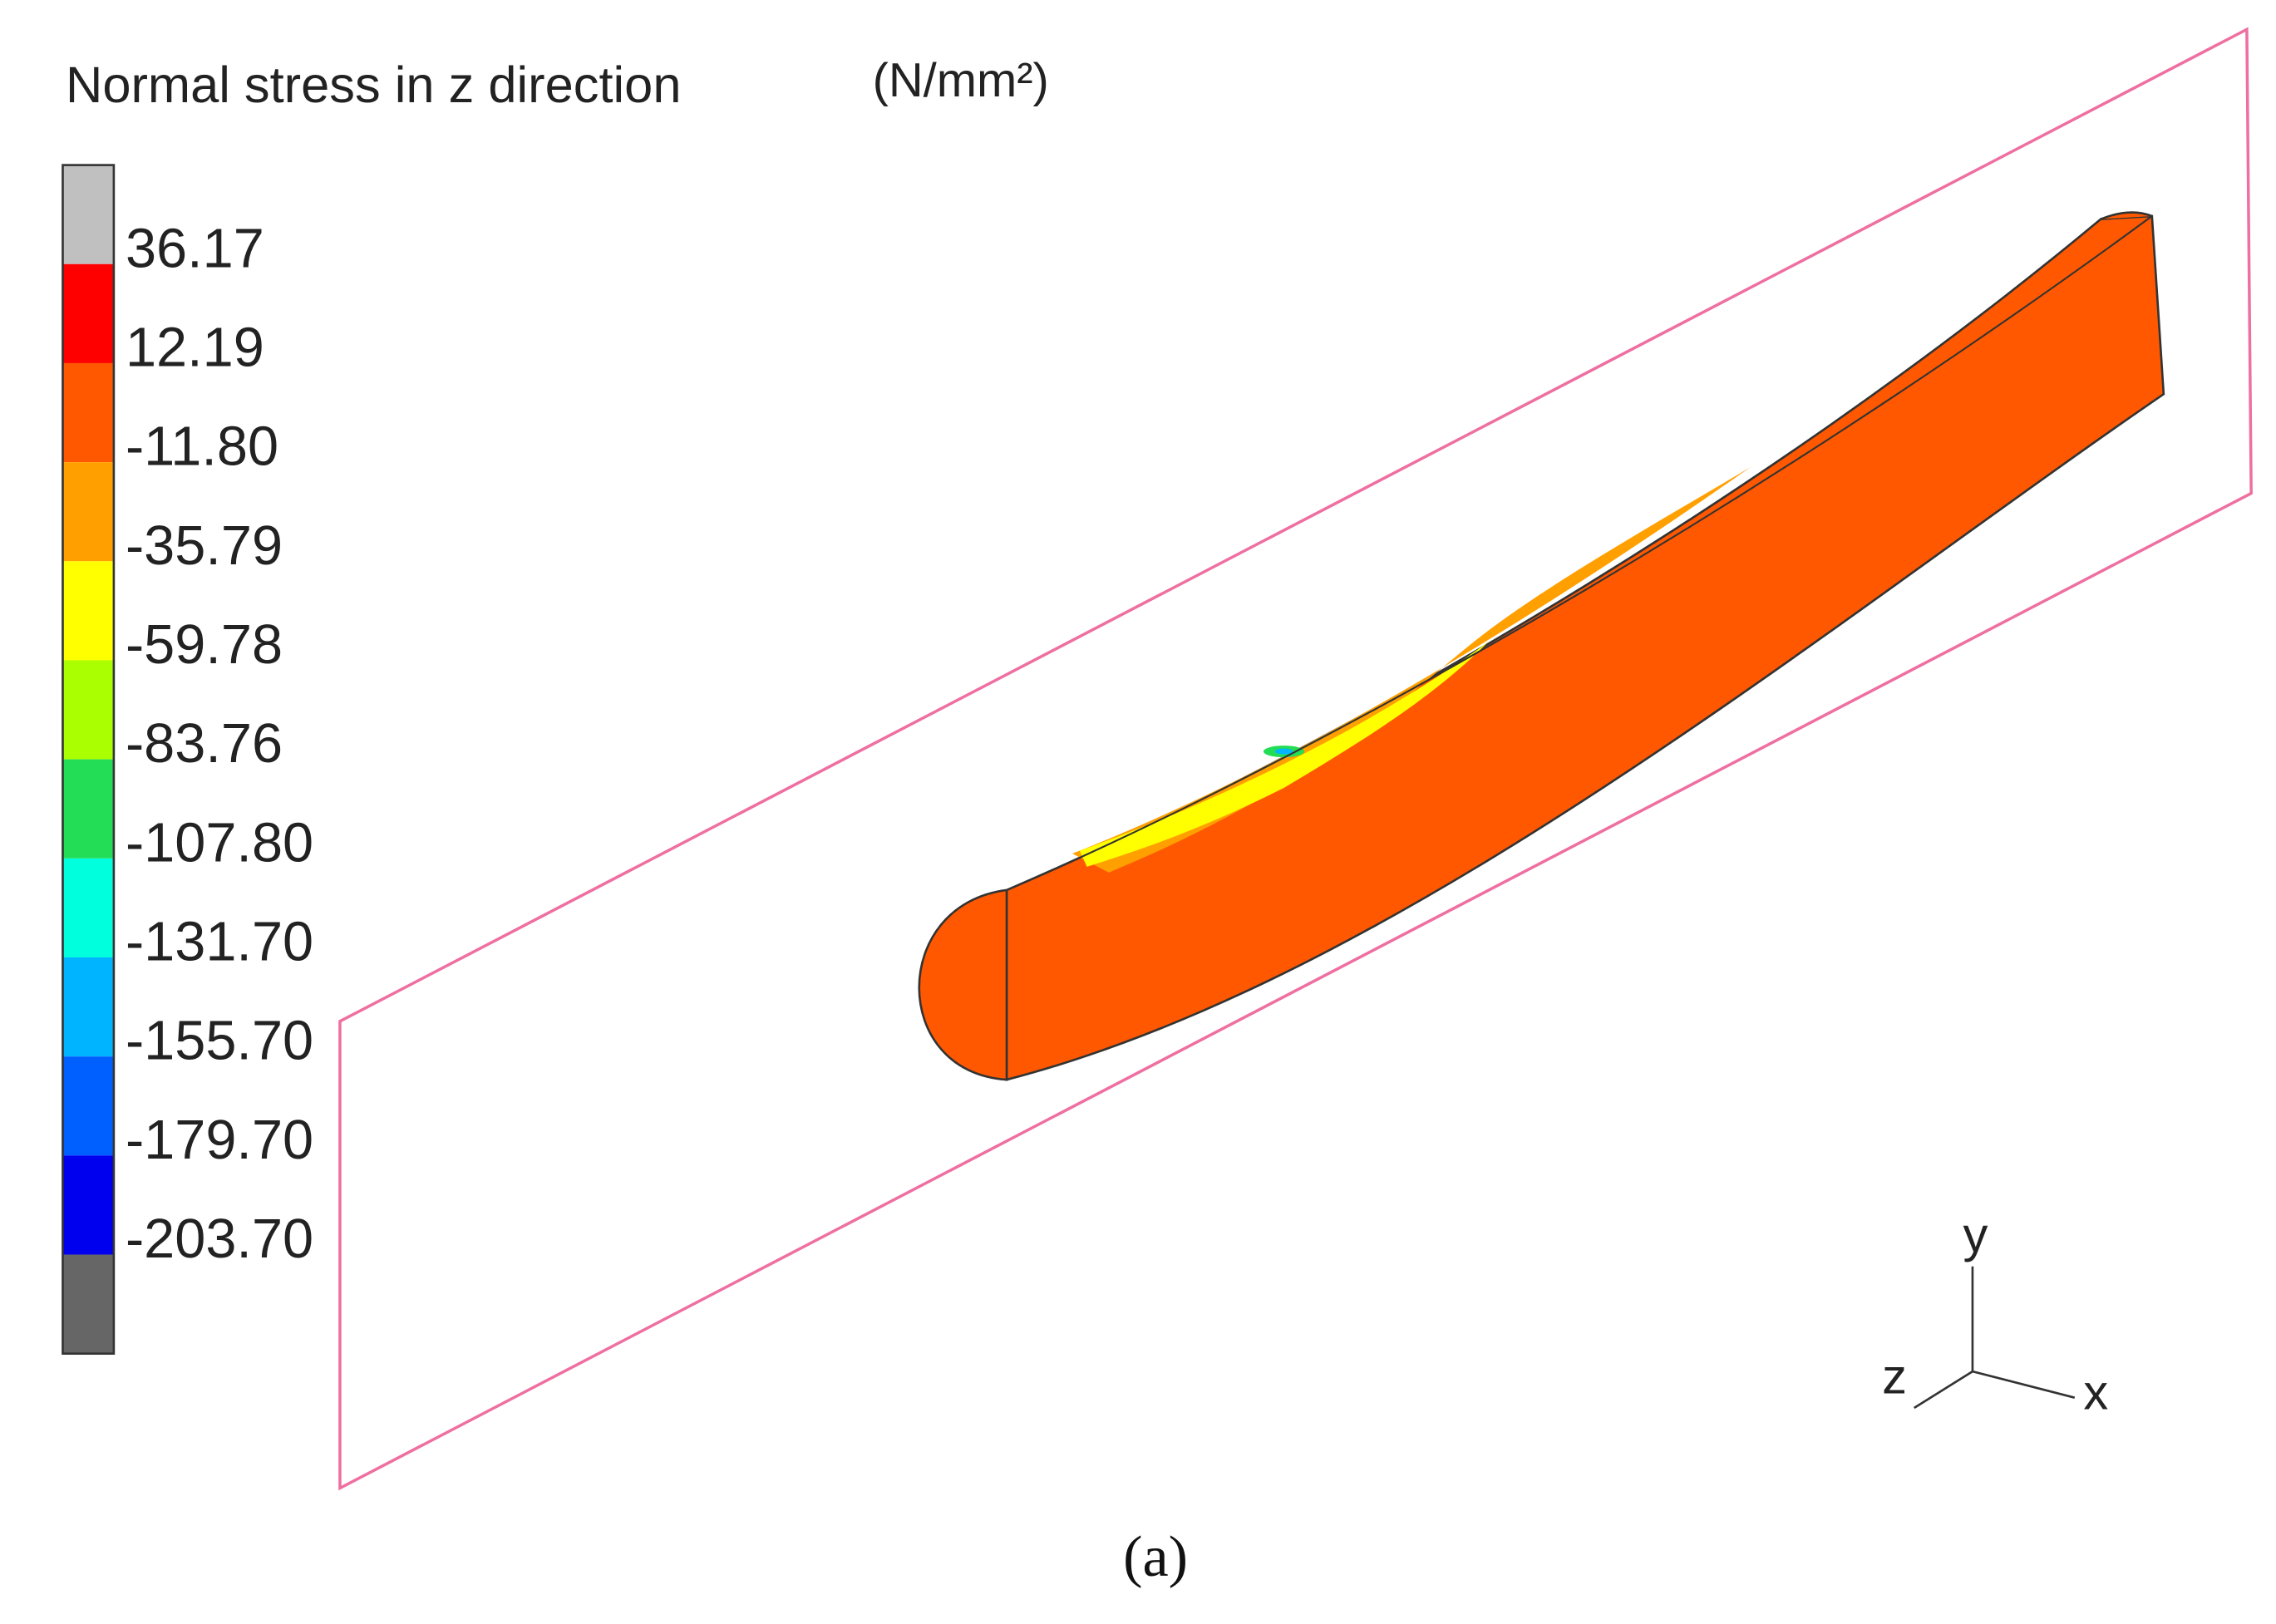 This screenshot has width=2276, height=1624. I want to click on legend-label: -179.70, so click(219, 1140).